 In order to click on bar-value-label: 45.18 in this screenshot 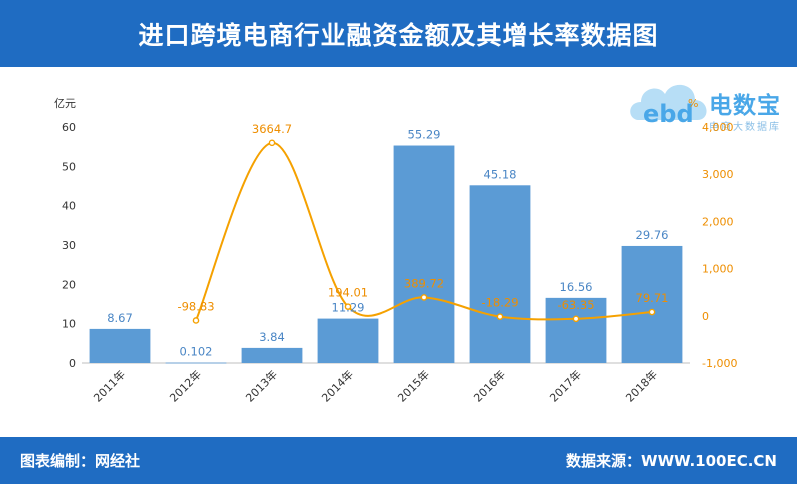, I will do `click(500, 174)`.